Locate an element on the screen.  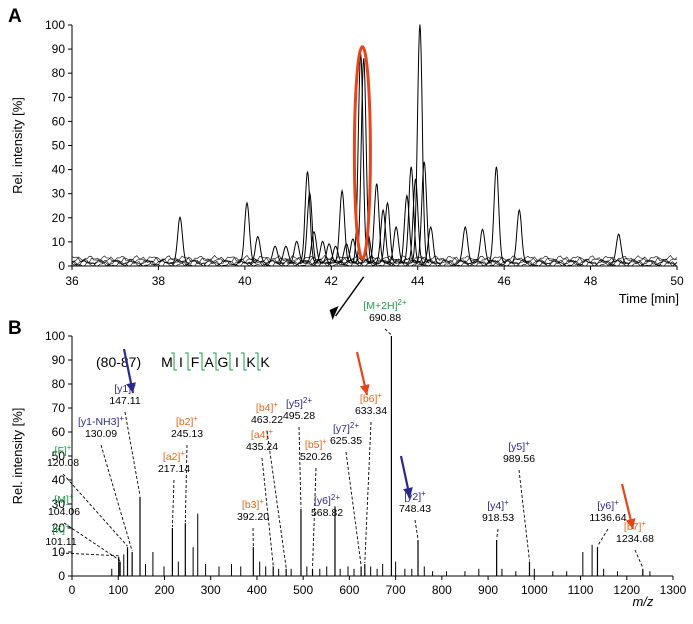
x-tick-label: 44 is located at coordinates (418, 281).